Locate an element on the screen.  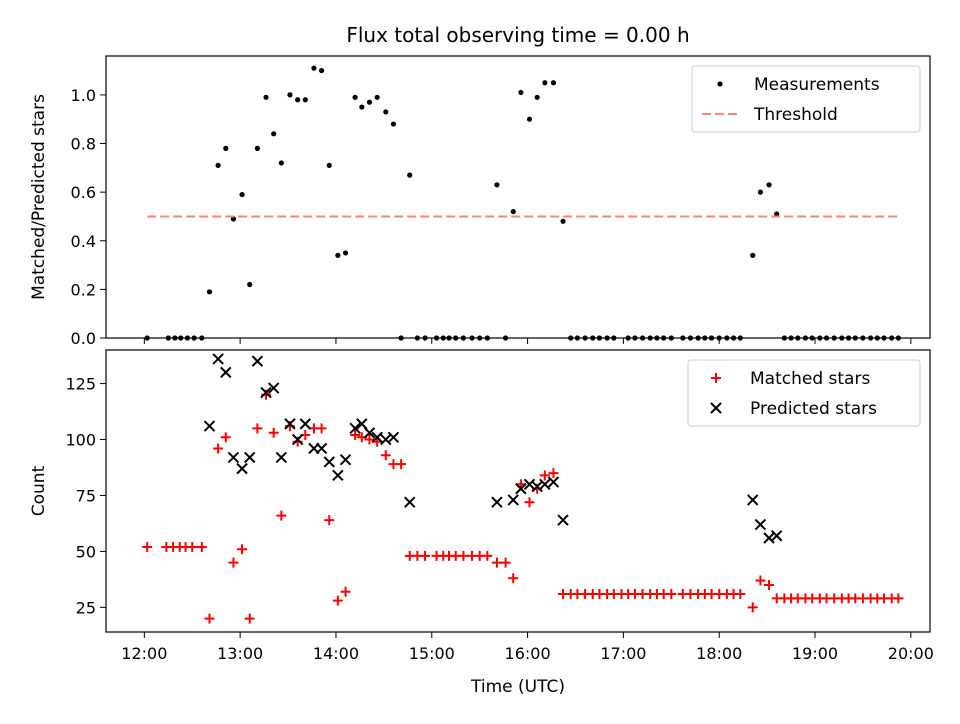
y-tick-label: 0.6 is located at coordinates (83, 192).